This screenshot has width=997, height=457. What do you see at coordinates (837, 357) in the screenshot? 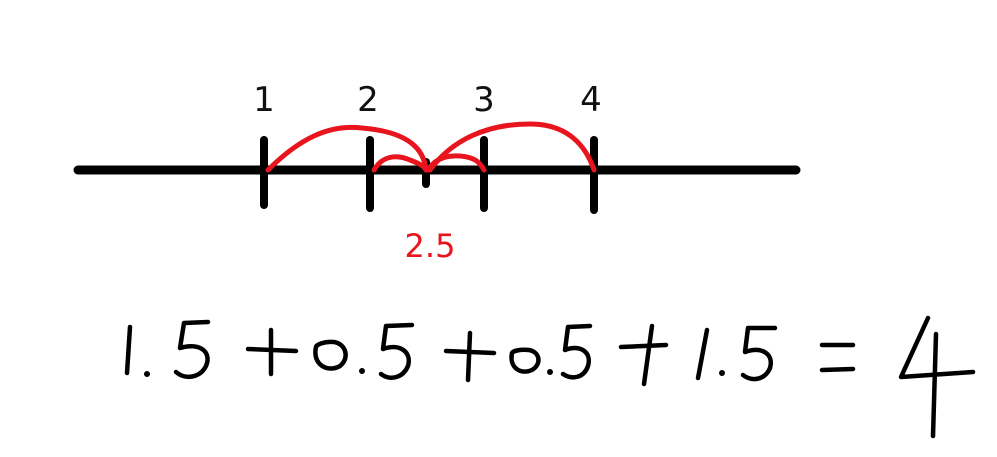
I see `eq-equals-sign` at bounding box center [837, 357].